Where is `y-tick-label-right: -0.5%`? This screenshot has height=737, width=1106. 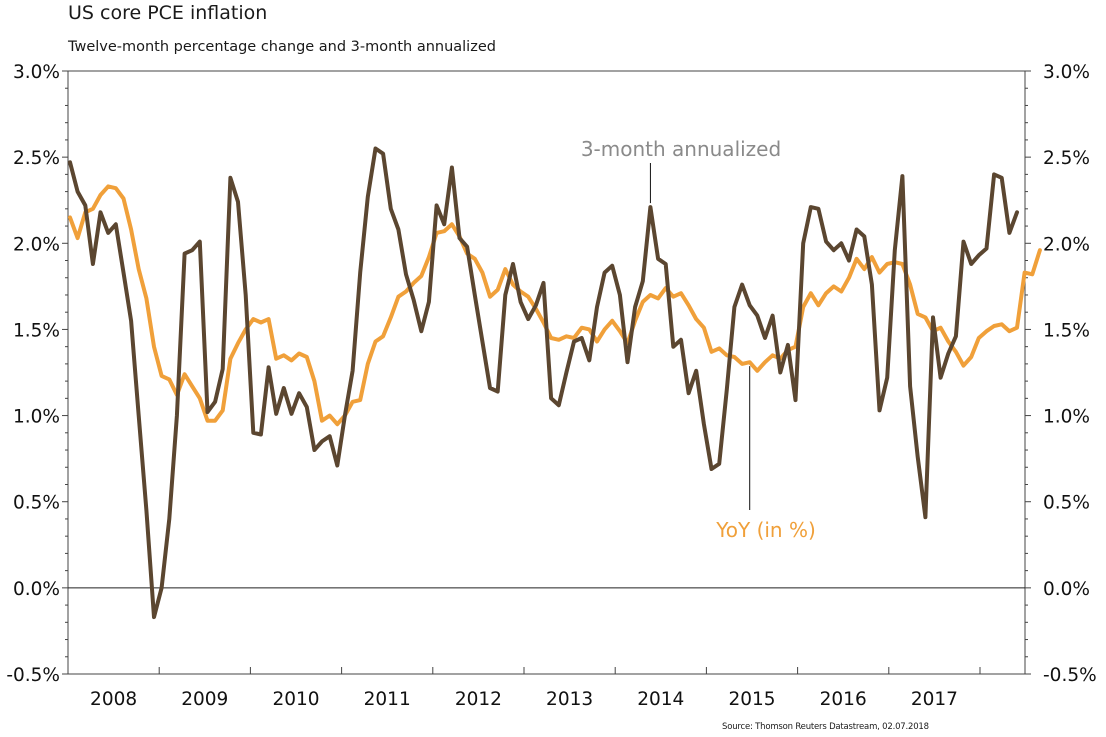
y-tick-label-right: -0.5% is located at coordinates (1070, 675).